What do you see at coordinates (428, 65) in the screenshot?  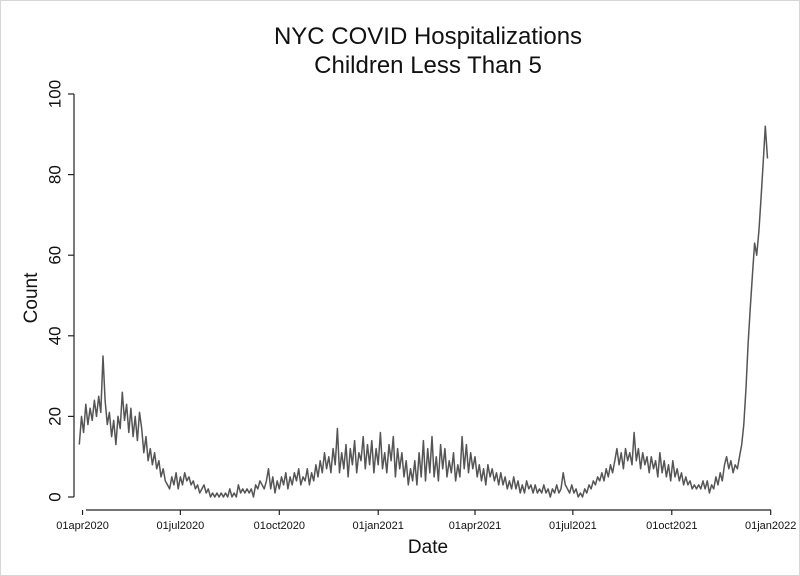 I see `chart-title-line-2: Children Less Than 5` at bounding box center [428, 65].